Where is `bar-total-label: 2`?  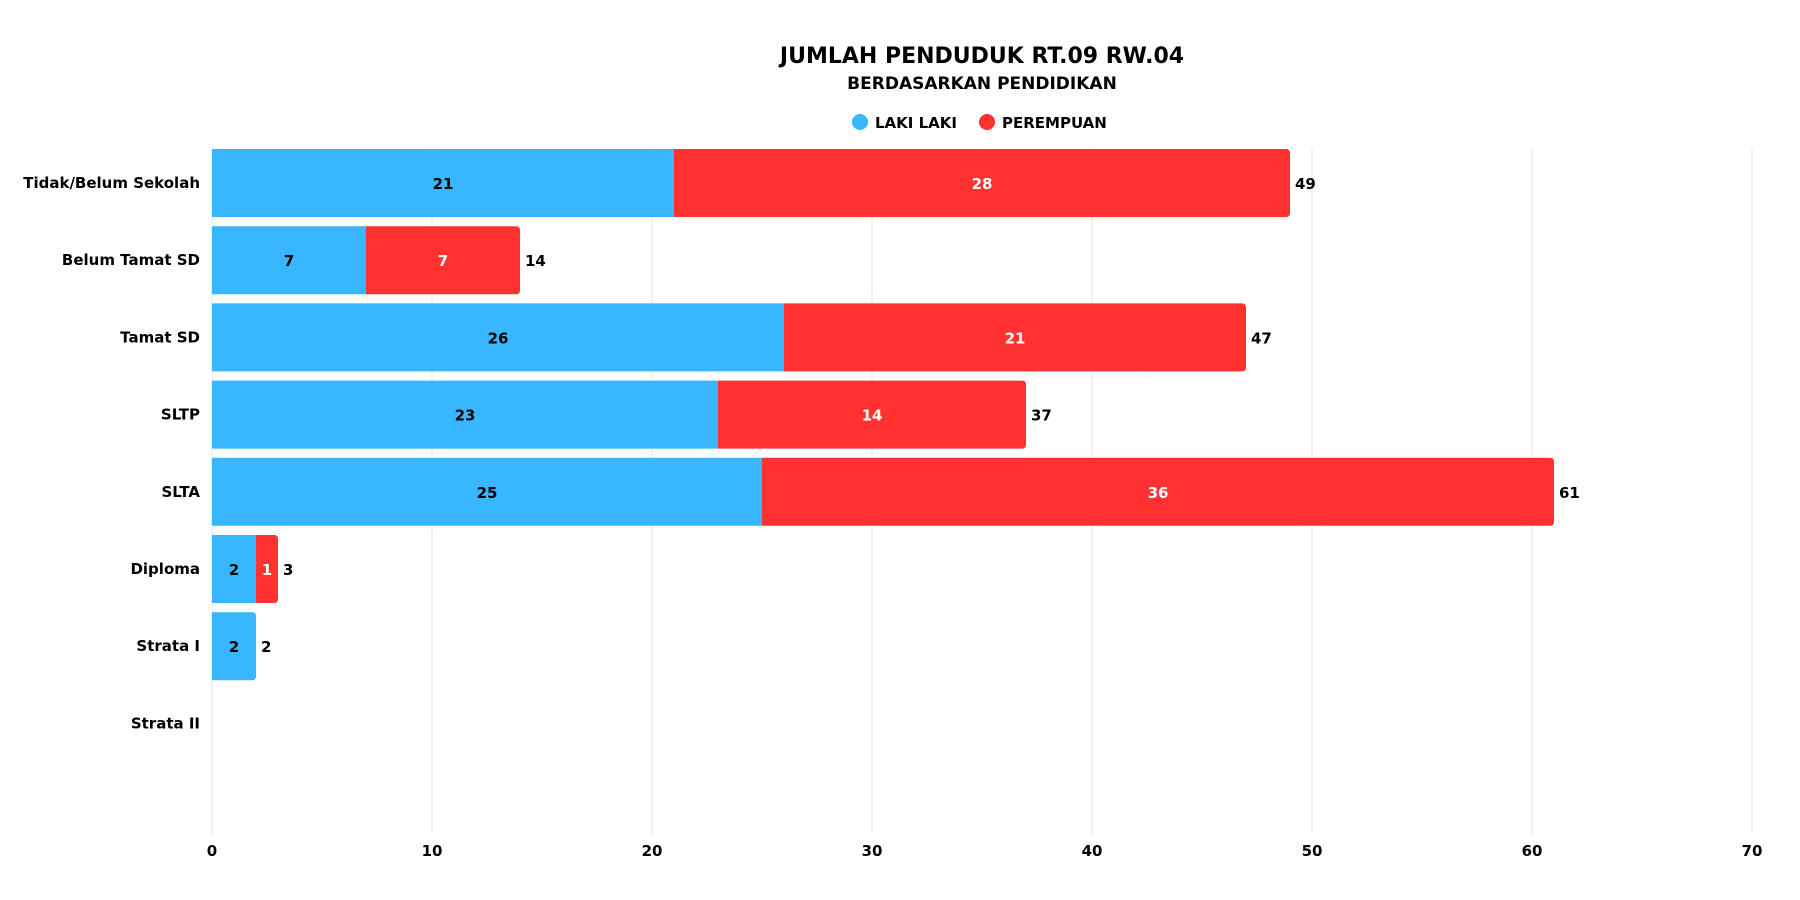 bar-total-label: 2 is located at coordinates (266, 647).